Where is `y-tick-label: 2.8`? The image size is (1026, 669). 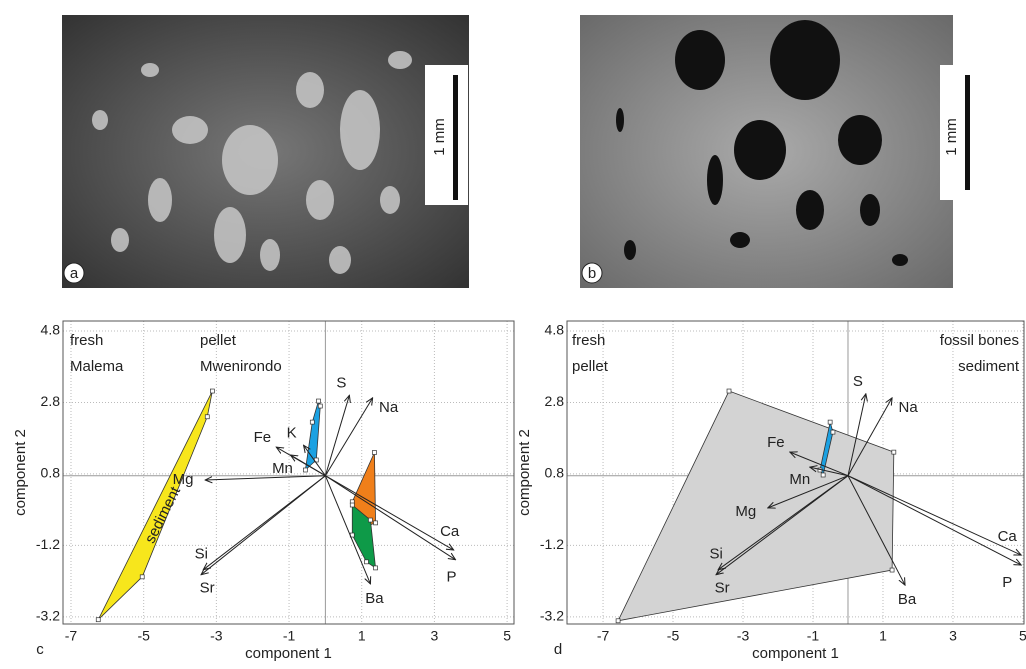 y-tick-label: 2.8 is located at coordinates (51, 401).